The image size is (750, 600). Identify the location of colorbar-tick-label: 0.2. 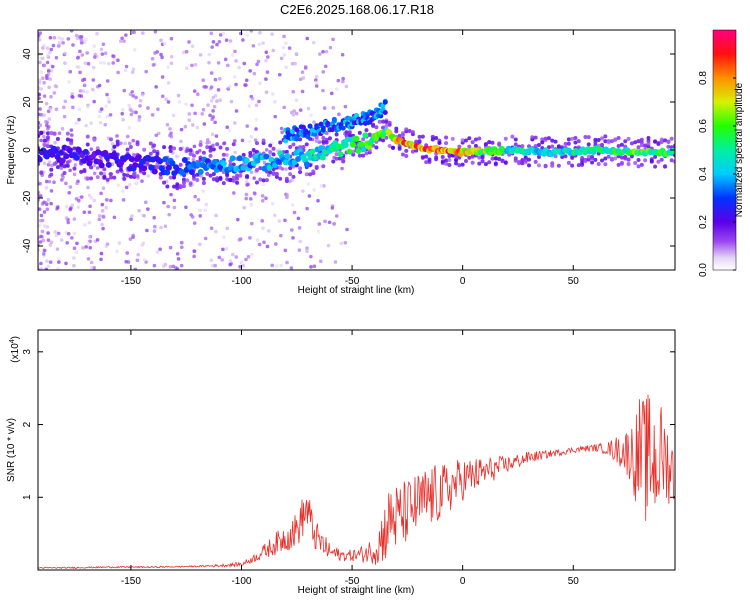
(703, 222).